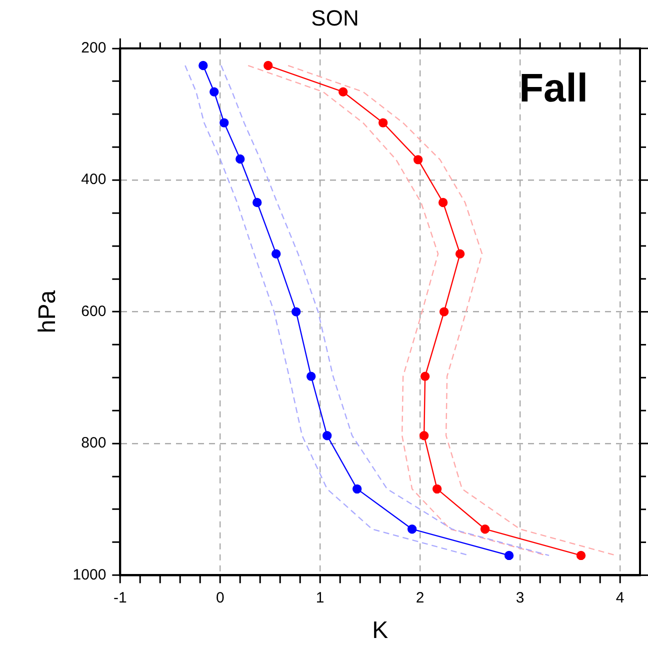  What do you see at coordinates (89, 575) in the screenshot?
I see `y-tick-label: 1000` at bounding box center [89, 575].